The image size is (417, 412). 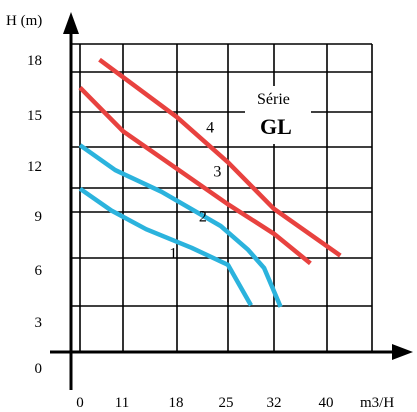 I want to click on x-tick-label: 0, so click(x=80, y=403).